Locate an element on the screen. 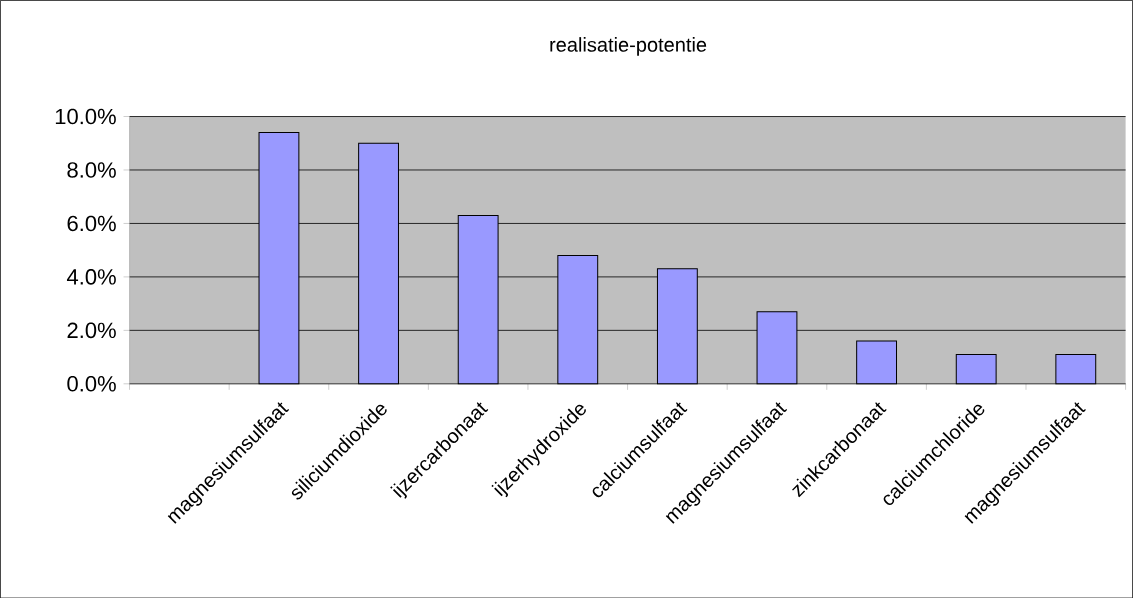 Image resolution: width=1133 pixels, height=598 pixels. y-tick-label: 4.0% is located at coordinates (91, 276).